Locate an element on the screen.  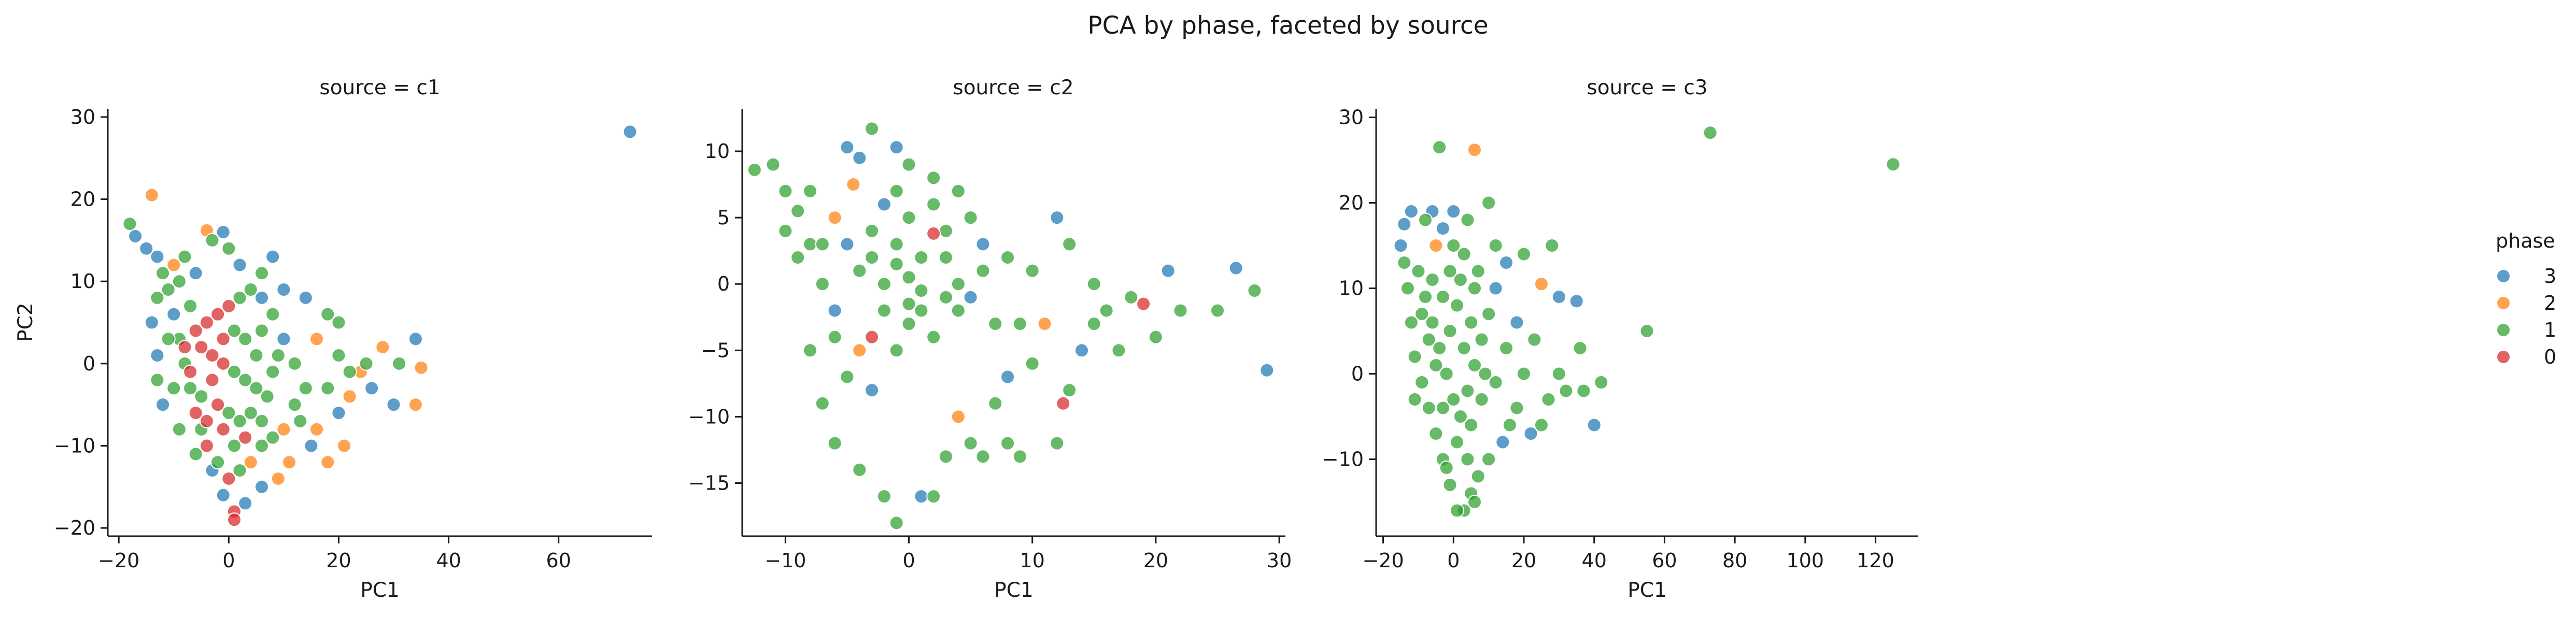
x-tick-label: 20 is located at coordinates (1523, 560).